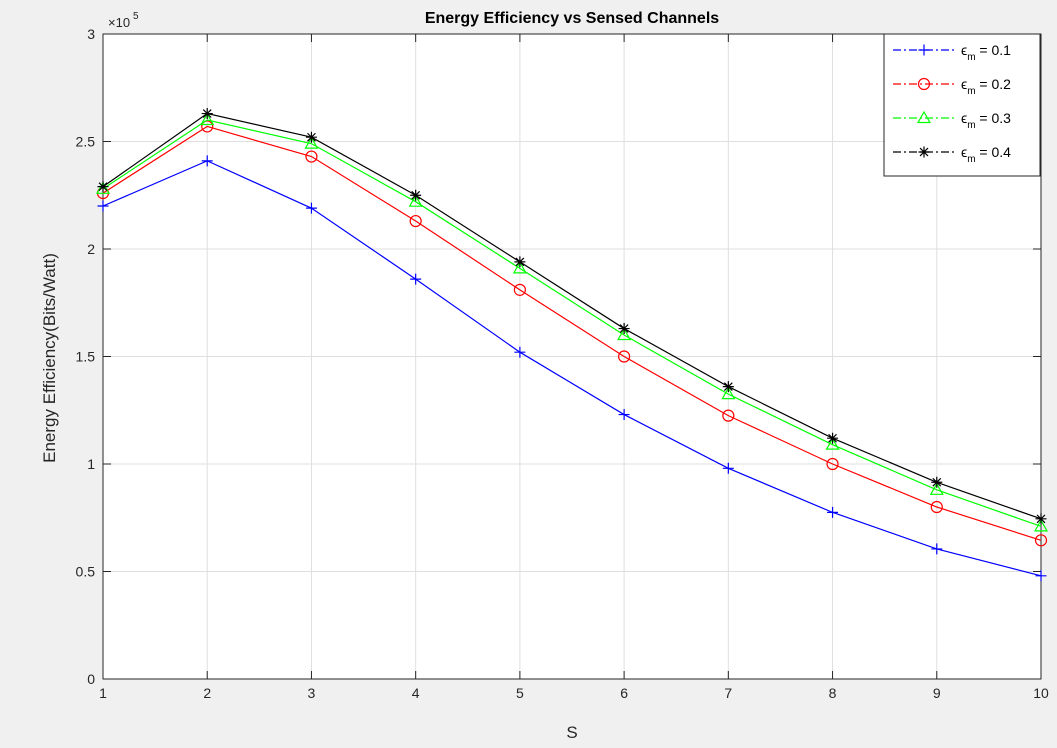 The image size is (1057, 748). I want to click on y-exponent-times: ×10, so click(119, 22).